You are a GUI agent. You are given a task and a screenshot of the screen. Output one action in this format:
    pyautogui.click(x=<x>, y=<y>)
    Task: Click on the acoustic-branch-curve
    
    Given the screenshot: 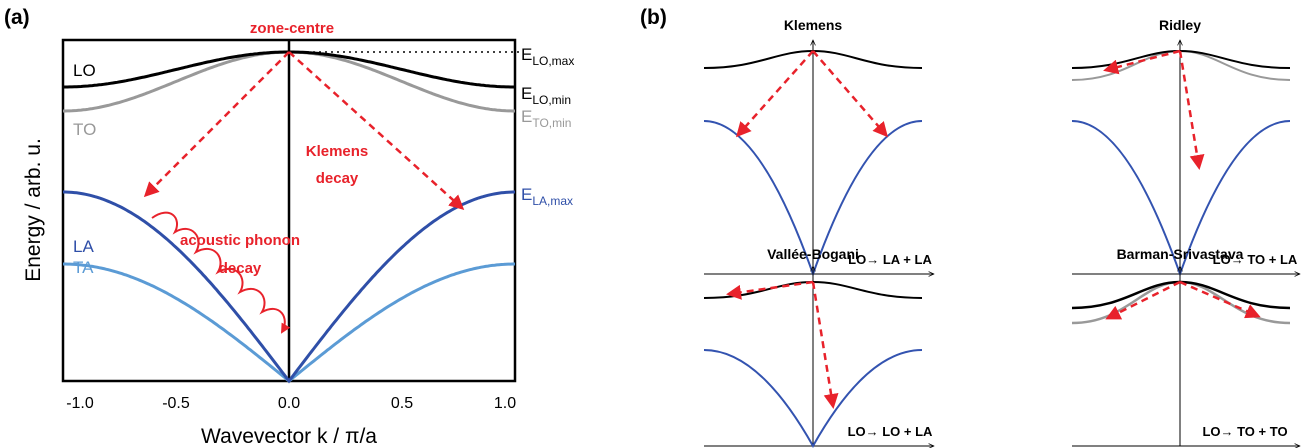 What is the action you would take?
    pyautogui.click(x=813, y=398)
    